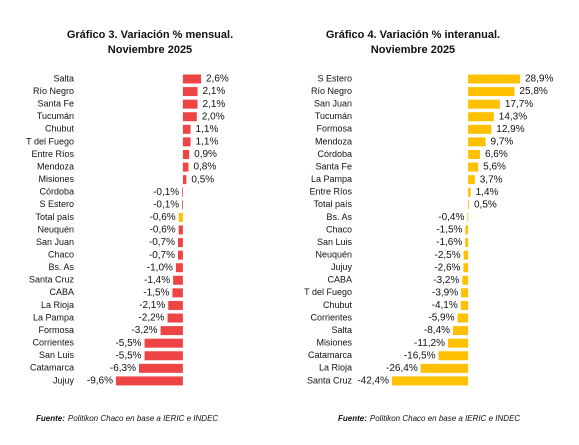  I want to click on value-label: -26,4%, so click(402, 368).